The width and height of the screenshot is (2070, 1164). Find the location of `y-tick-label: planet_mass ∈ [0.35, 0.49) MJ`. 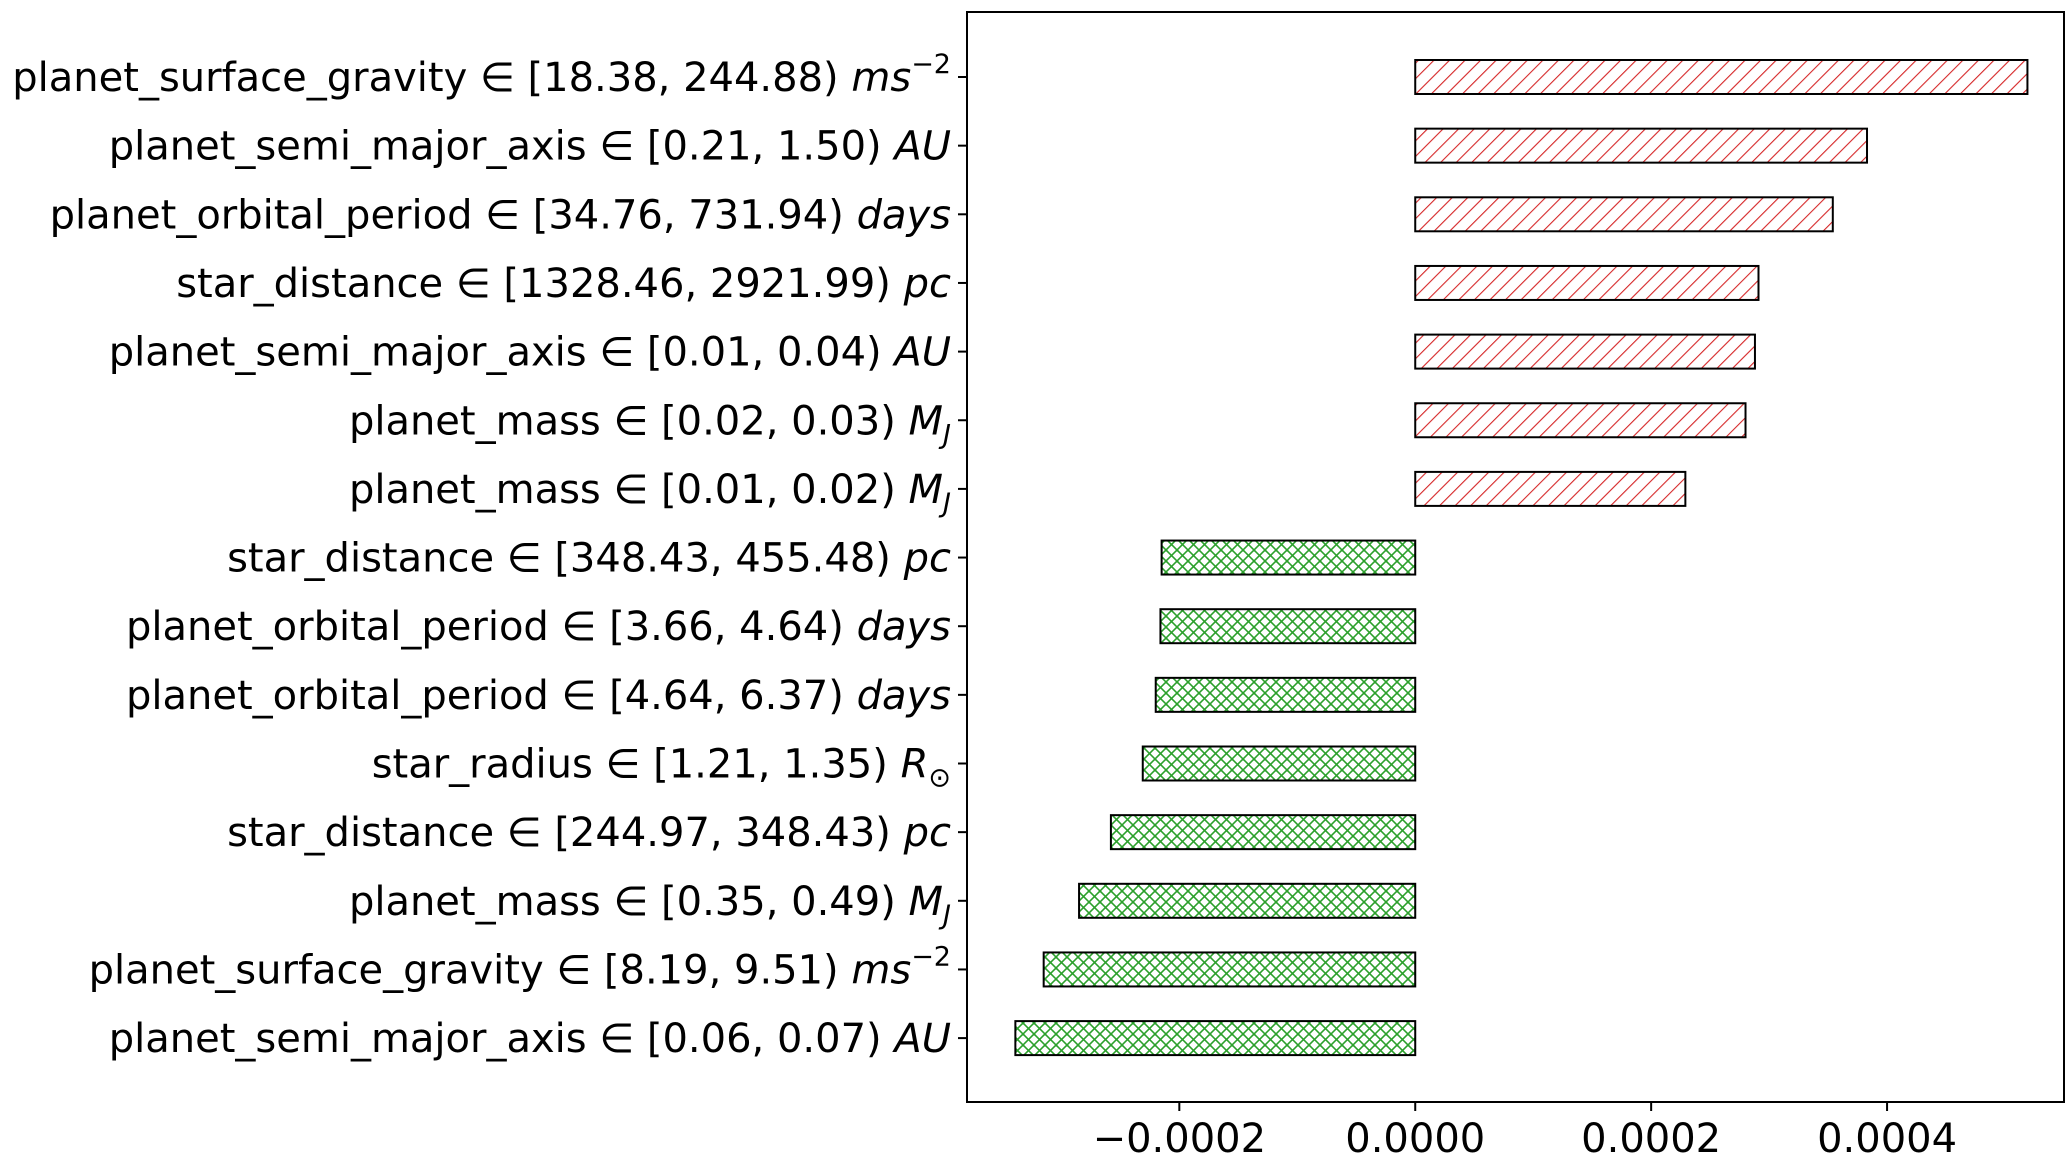

y-tick-label: planet_mass ∈ [0.35, 0.49) MJ is located at coordinates (650, 905).